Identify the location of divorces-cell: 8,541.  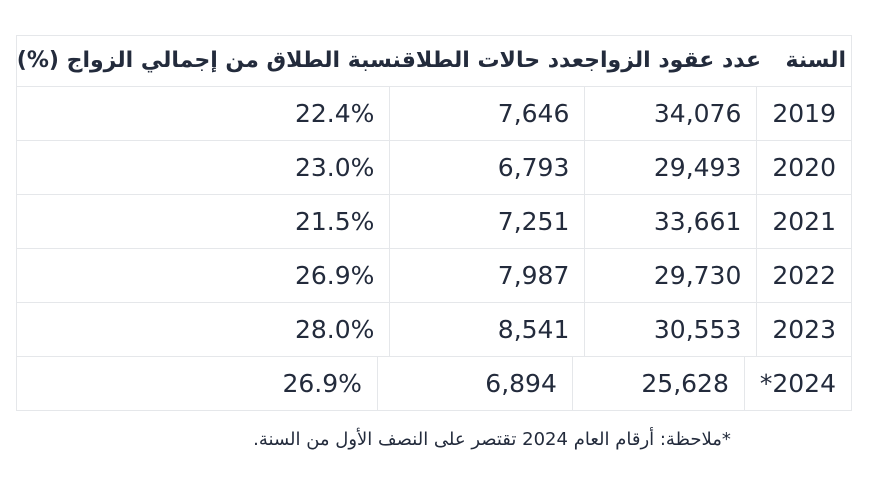
(486, 329).